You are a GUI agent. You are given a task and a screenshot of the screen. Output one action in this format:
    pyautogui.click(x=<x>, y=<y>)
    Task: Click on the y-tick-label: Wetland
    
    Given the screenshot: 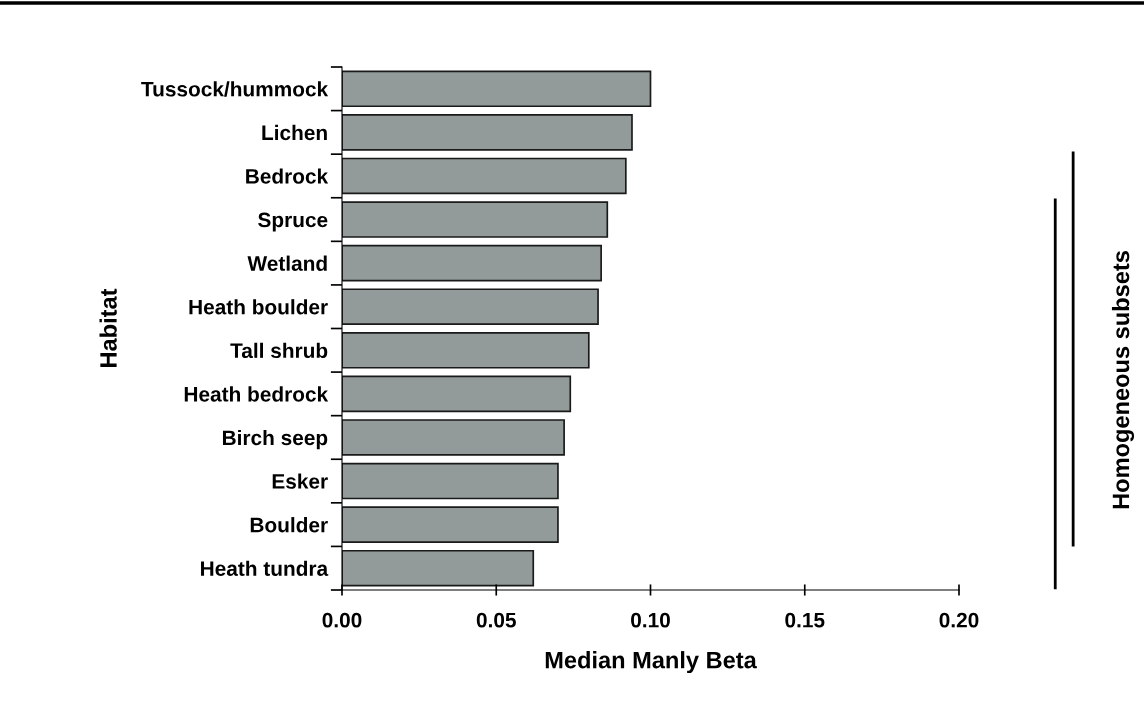 What is the action you would take?
    pyautogui.click(x=287, y=263)
    